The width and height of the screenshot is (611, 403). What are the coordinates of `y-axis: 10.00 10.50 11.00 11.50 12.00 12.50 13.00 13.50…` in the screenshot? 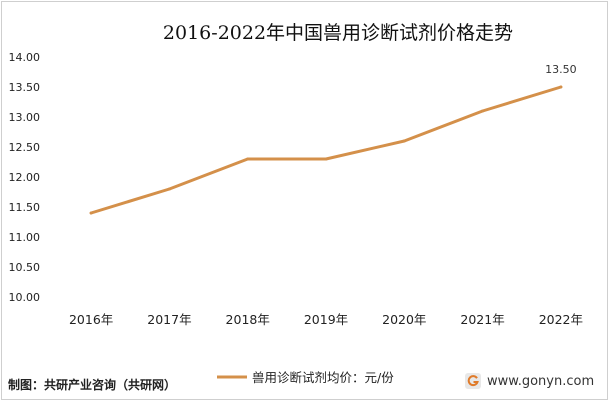 It's located at (25, 177).